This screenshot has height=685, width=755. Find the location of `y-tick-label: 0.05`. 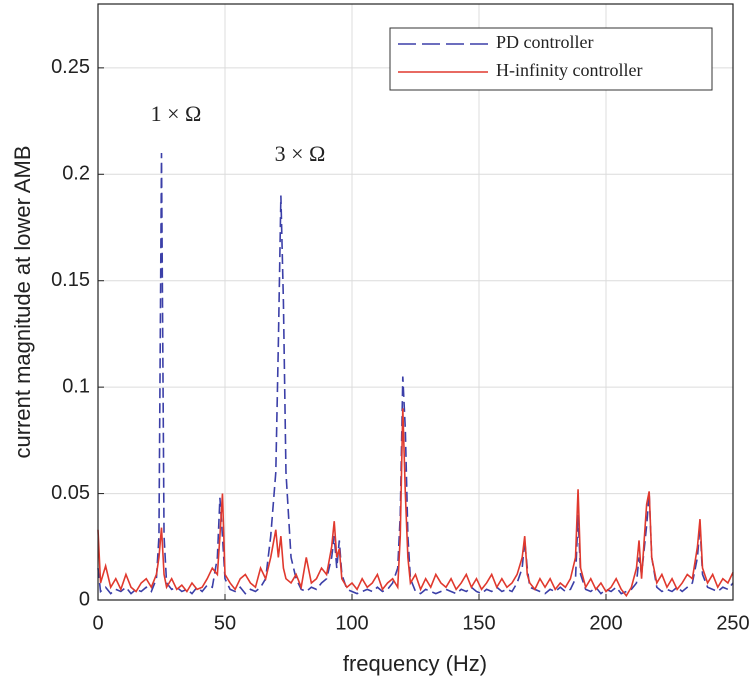

y-tick-label: 0.05 is located at coordinates (70, 493).